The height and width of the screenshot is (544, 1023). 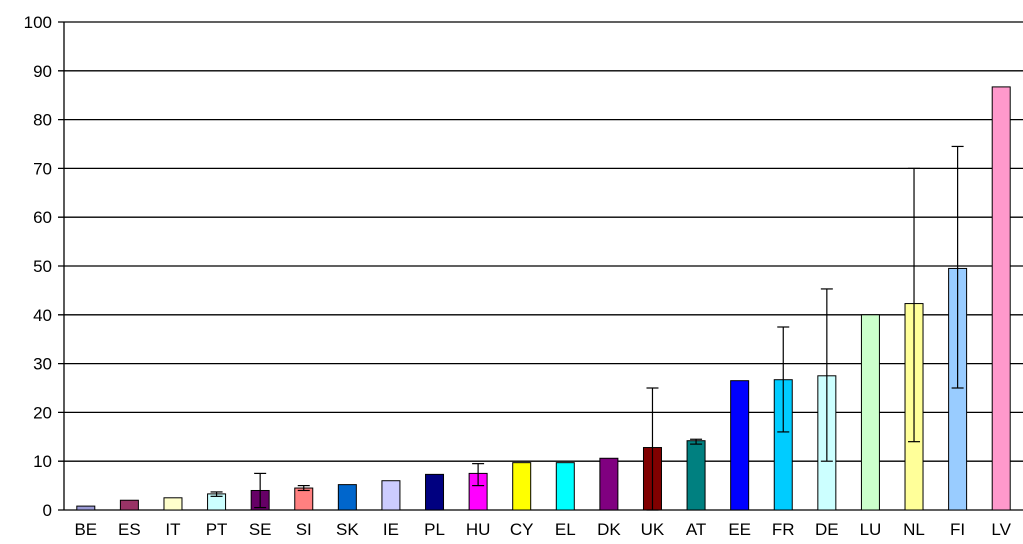 What do you see at coordinates (1001, 529) in the screenshot?
I see `x-tick-label-lv: LV` at bounding box center [1001, 529].